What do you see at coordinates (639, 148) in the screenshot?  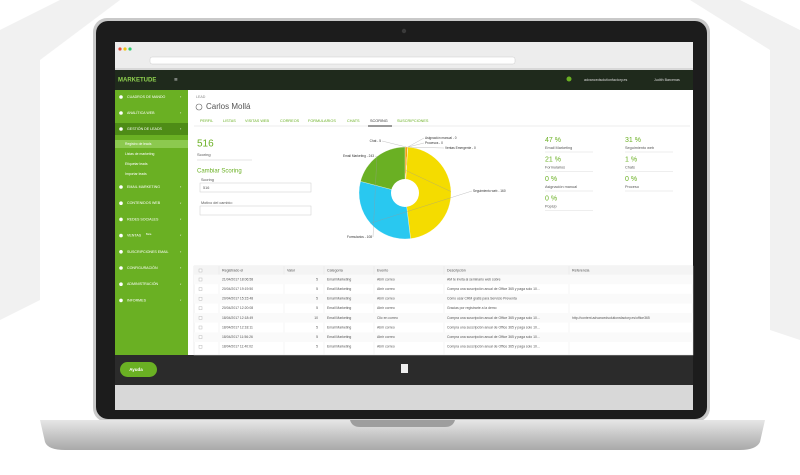 I see `stat-label: Seguimiento web` at bounding box center [639, 148].